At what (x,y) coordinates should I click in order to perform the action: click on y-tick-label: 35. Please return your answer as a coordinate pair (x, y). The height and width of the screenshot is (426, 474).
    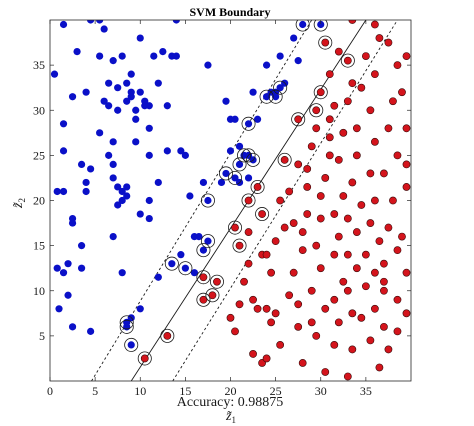
    Looking at the image, I should click on (39, 65).